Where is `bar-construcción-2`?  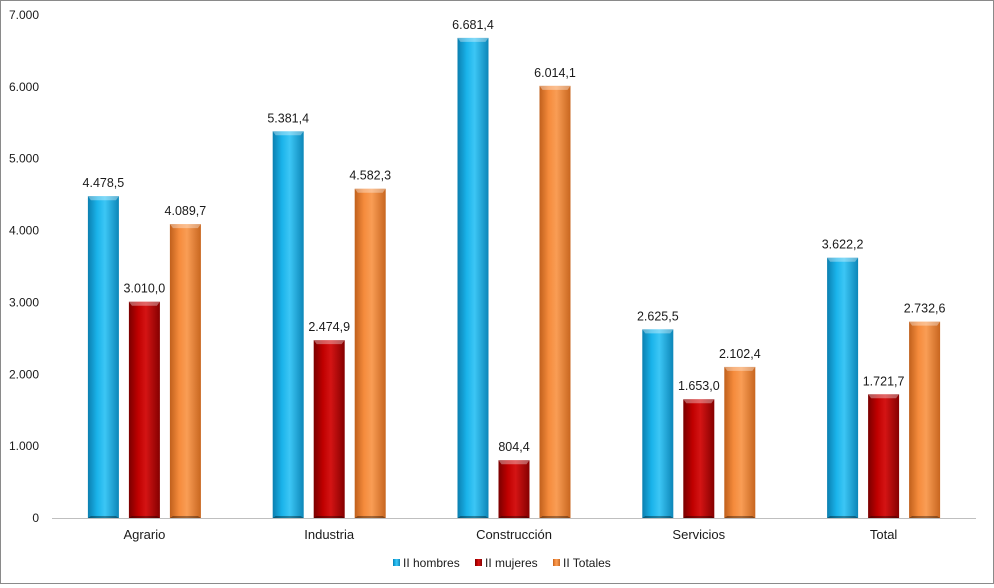 bar-construcción-2 is located at coordinates (555, 301).